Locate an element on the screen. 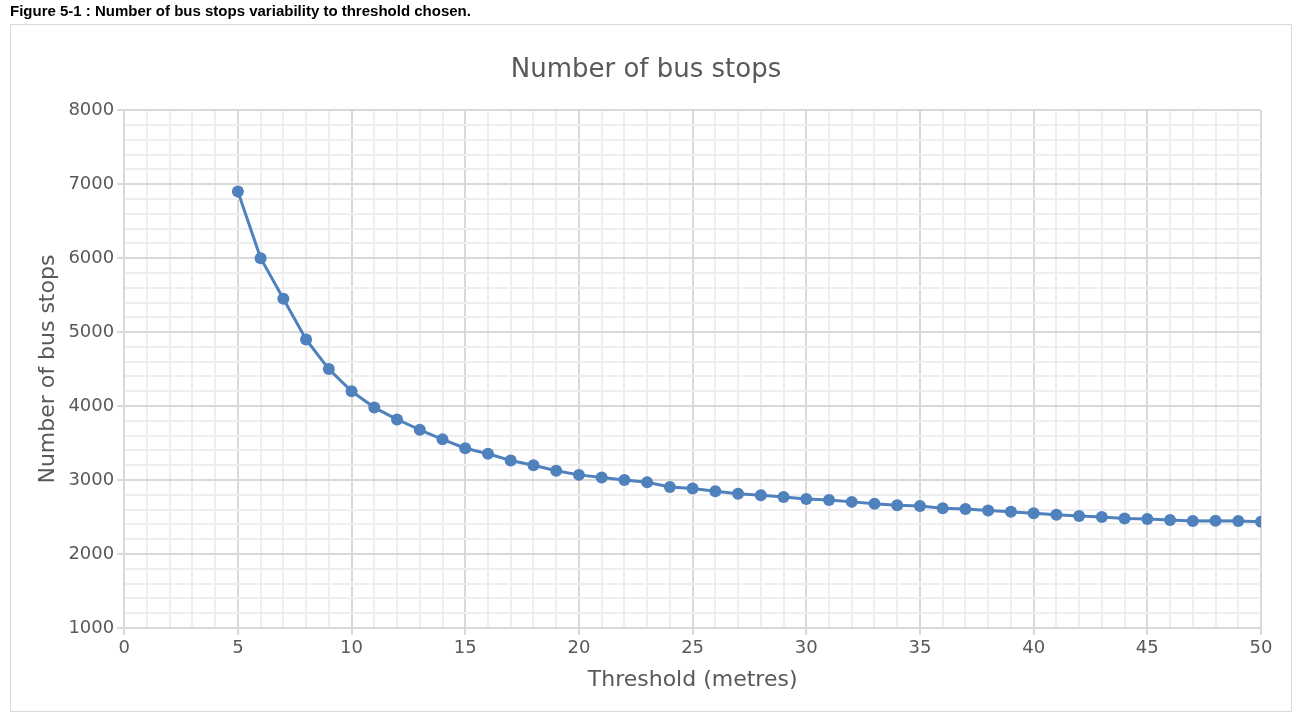  x-tick-label: 20 is located at coordinates (579, 647).